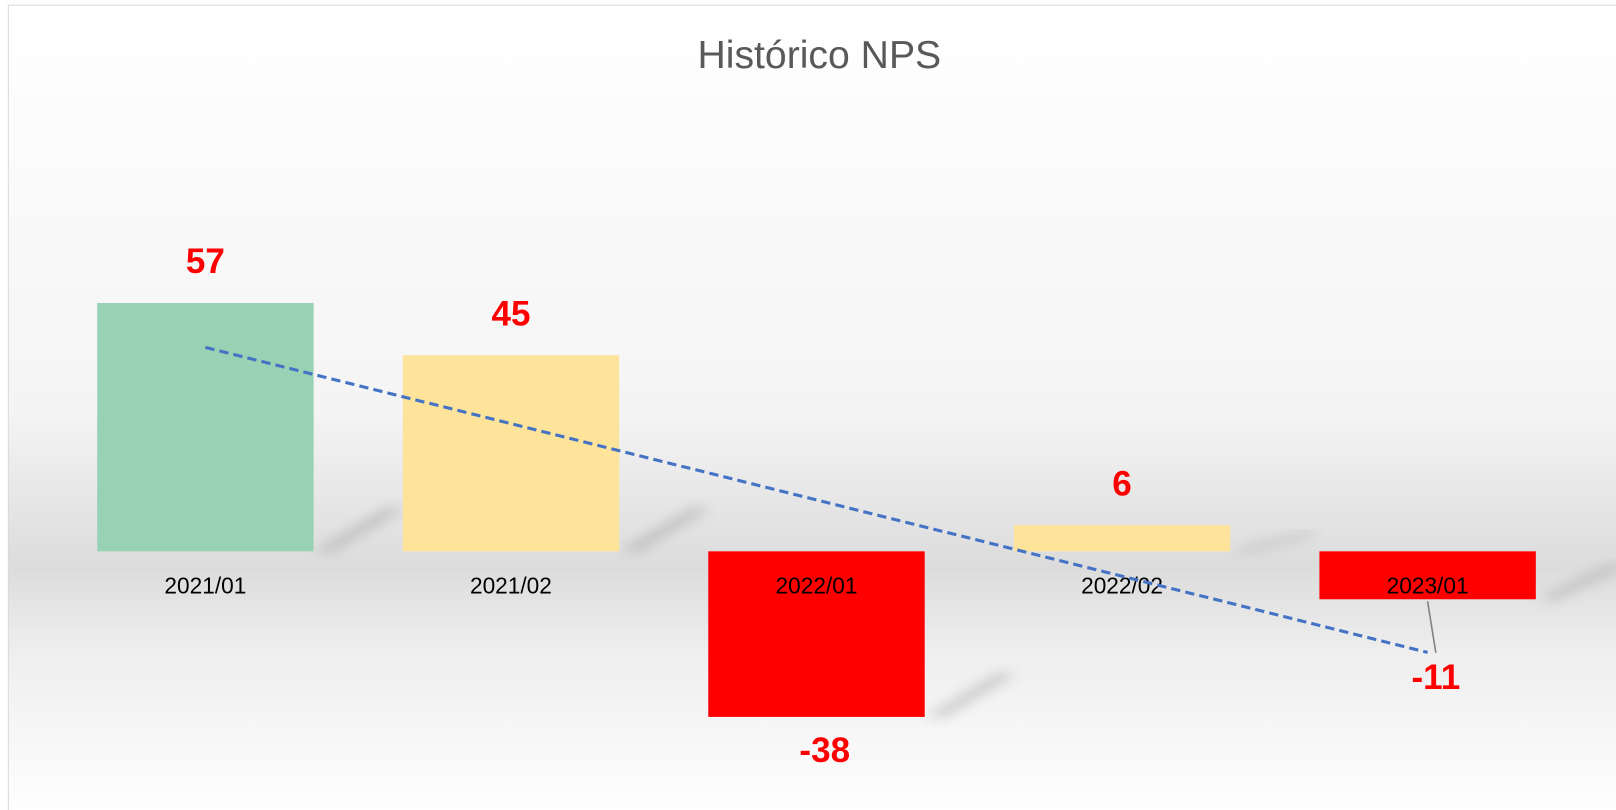  What do you see at coordinates (1436, 677) in the screenshot?
I see `data-label: -11` at bounding box center [1436, 677].